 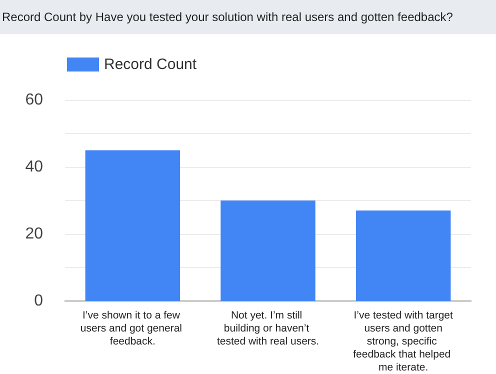 I want to click on y-tick-label: 40, so click(x=34, y=167).